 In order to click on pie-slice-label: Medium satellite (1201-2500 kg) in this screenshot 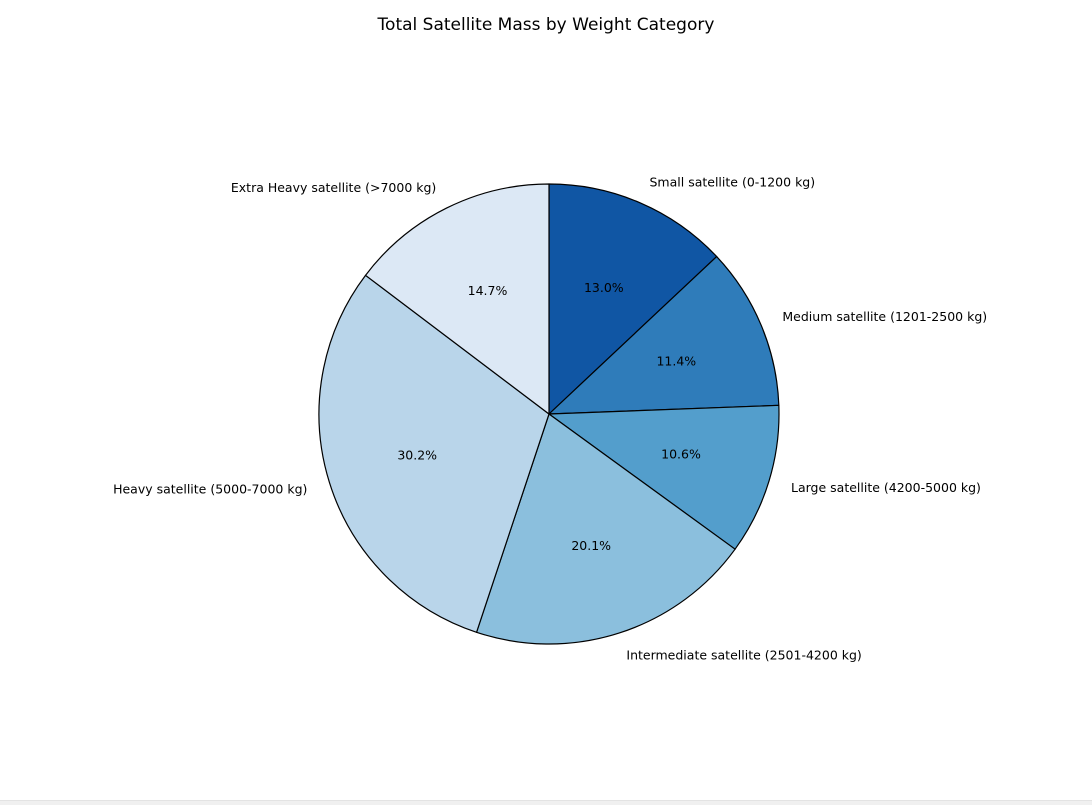, I will do `click(884, 316)`.